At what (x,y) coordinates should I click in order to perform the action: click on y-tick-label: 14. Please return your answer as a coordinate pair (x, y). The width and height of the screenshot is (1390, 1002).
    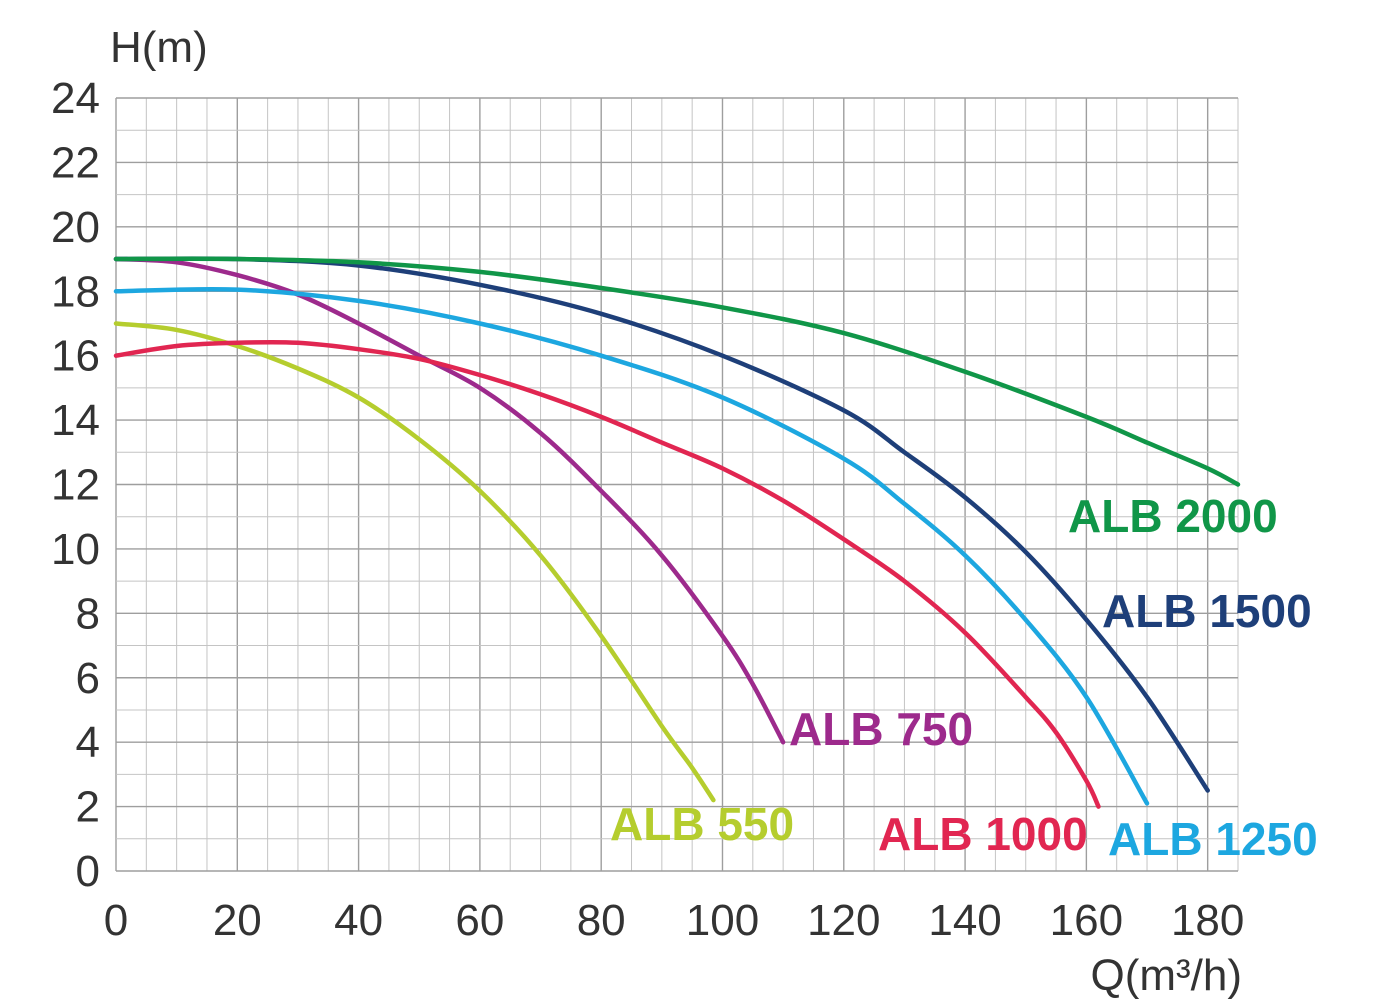
    Looking at the image, I should click on (75, 420).